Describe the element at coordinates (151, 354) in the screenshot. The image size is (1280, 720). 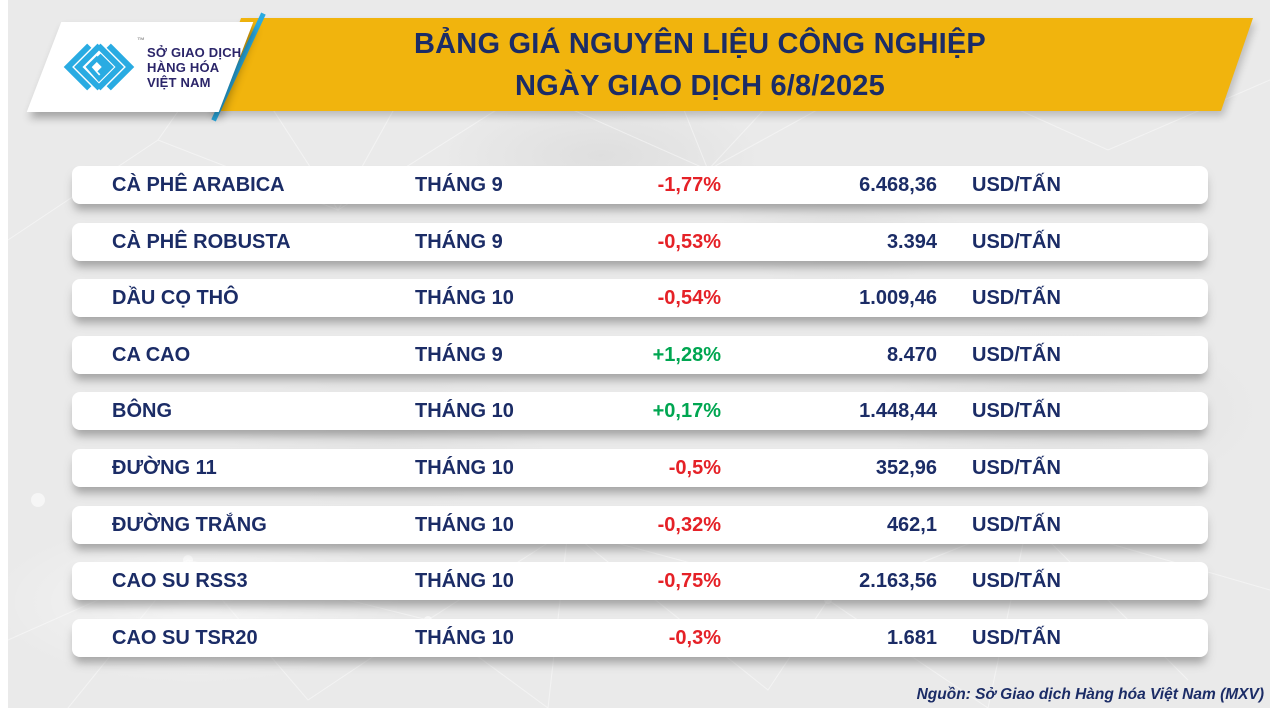
I see `commodity-name: CA CAO` at that location.